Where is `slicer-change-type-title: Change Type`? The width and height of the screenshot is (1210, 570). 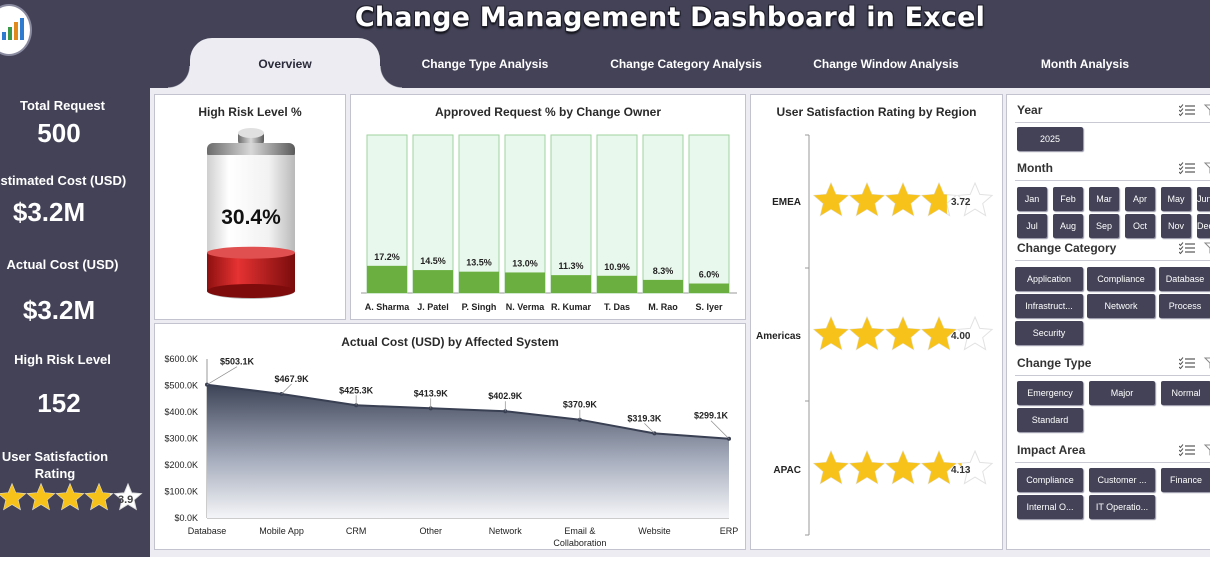
slicer-change-type-title: Change Type is located at coordinates (1054, 363).